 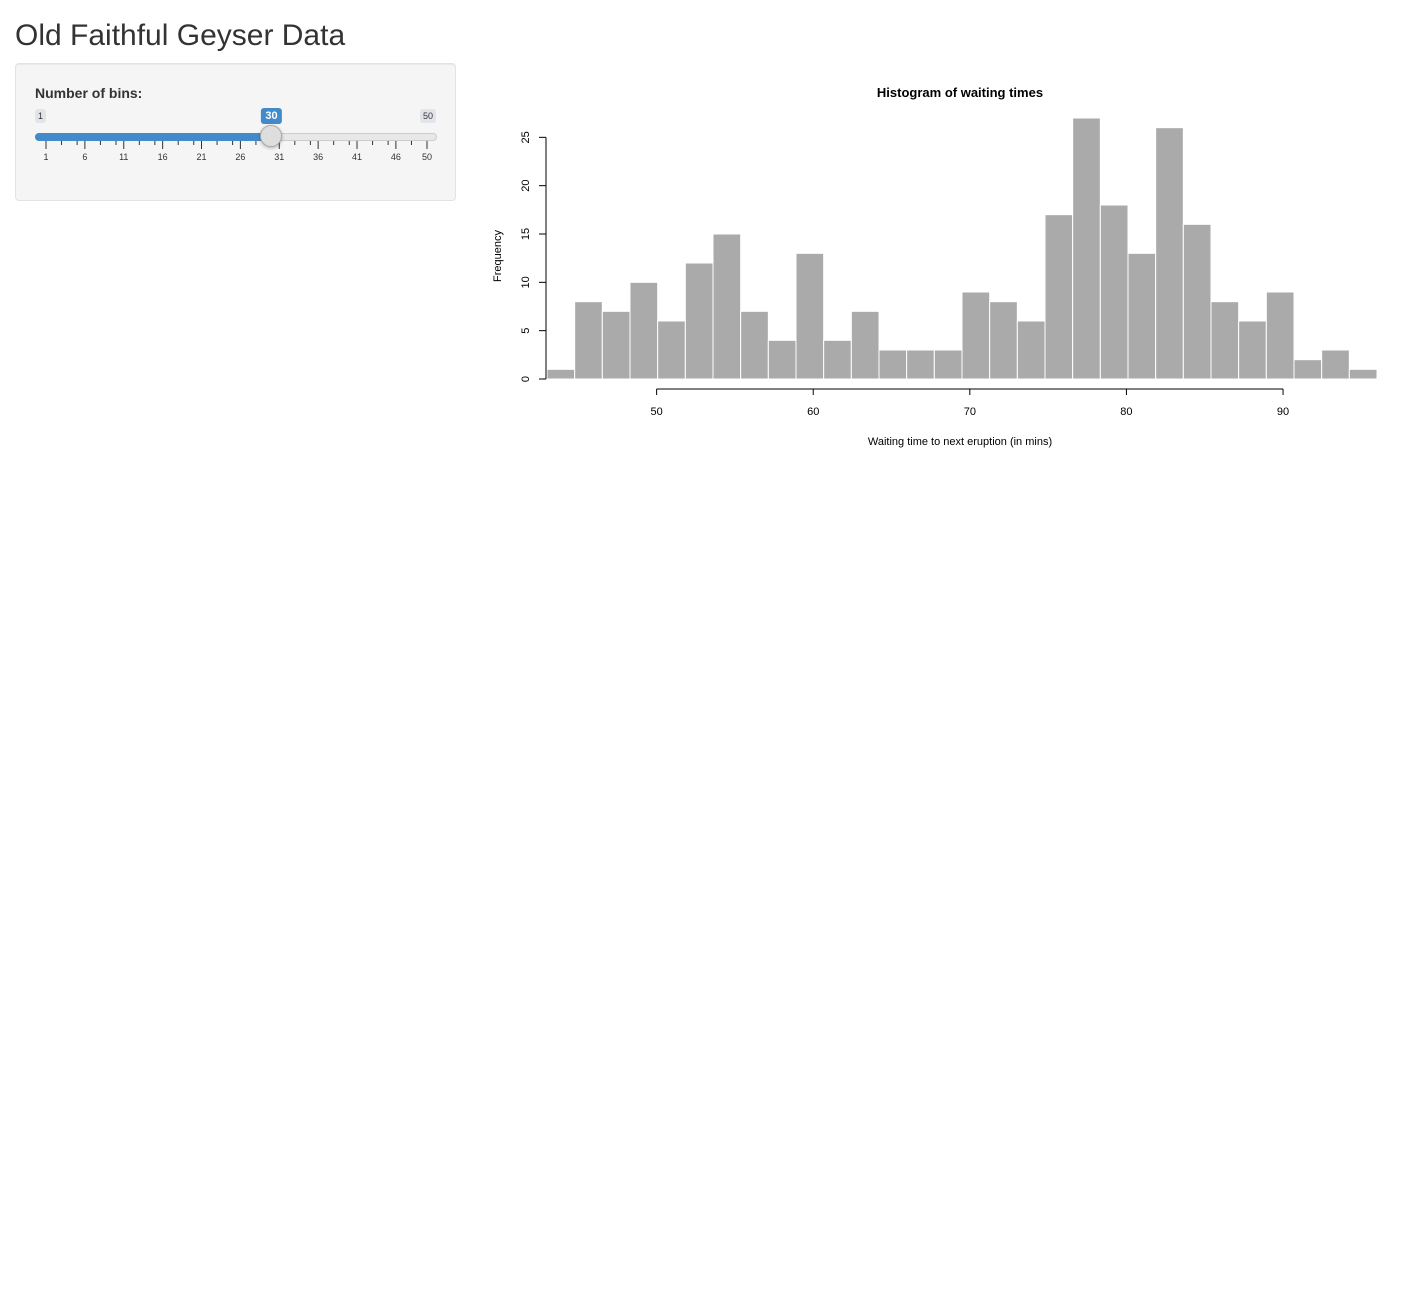 What do you see at coordinates (318, 157) in the screenshot?
I see `slider-tick-label: 36` at bounding box center [318, 157].